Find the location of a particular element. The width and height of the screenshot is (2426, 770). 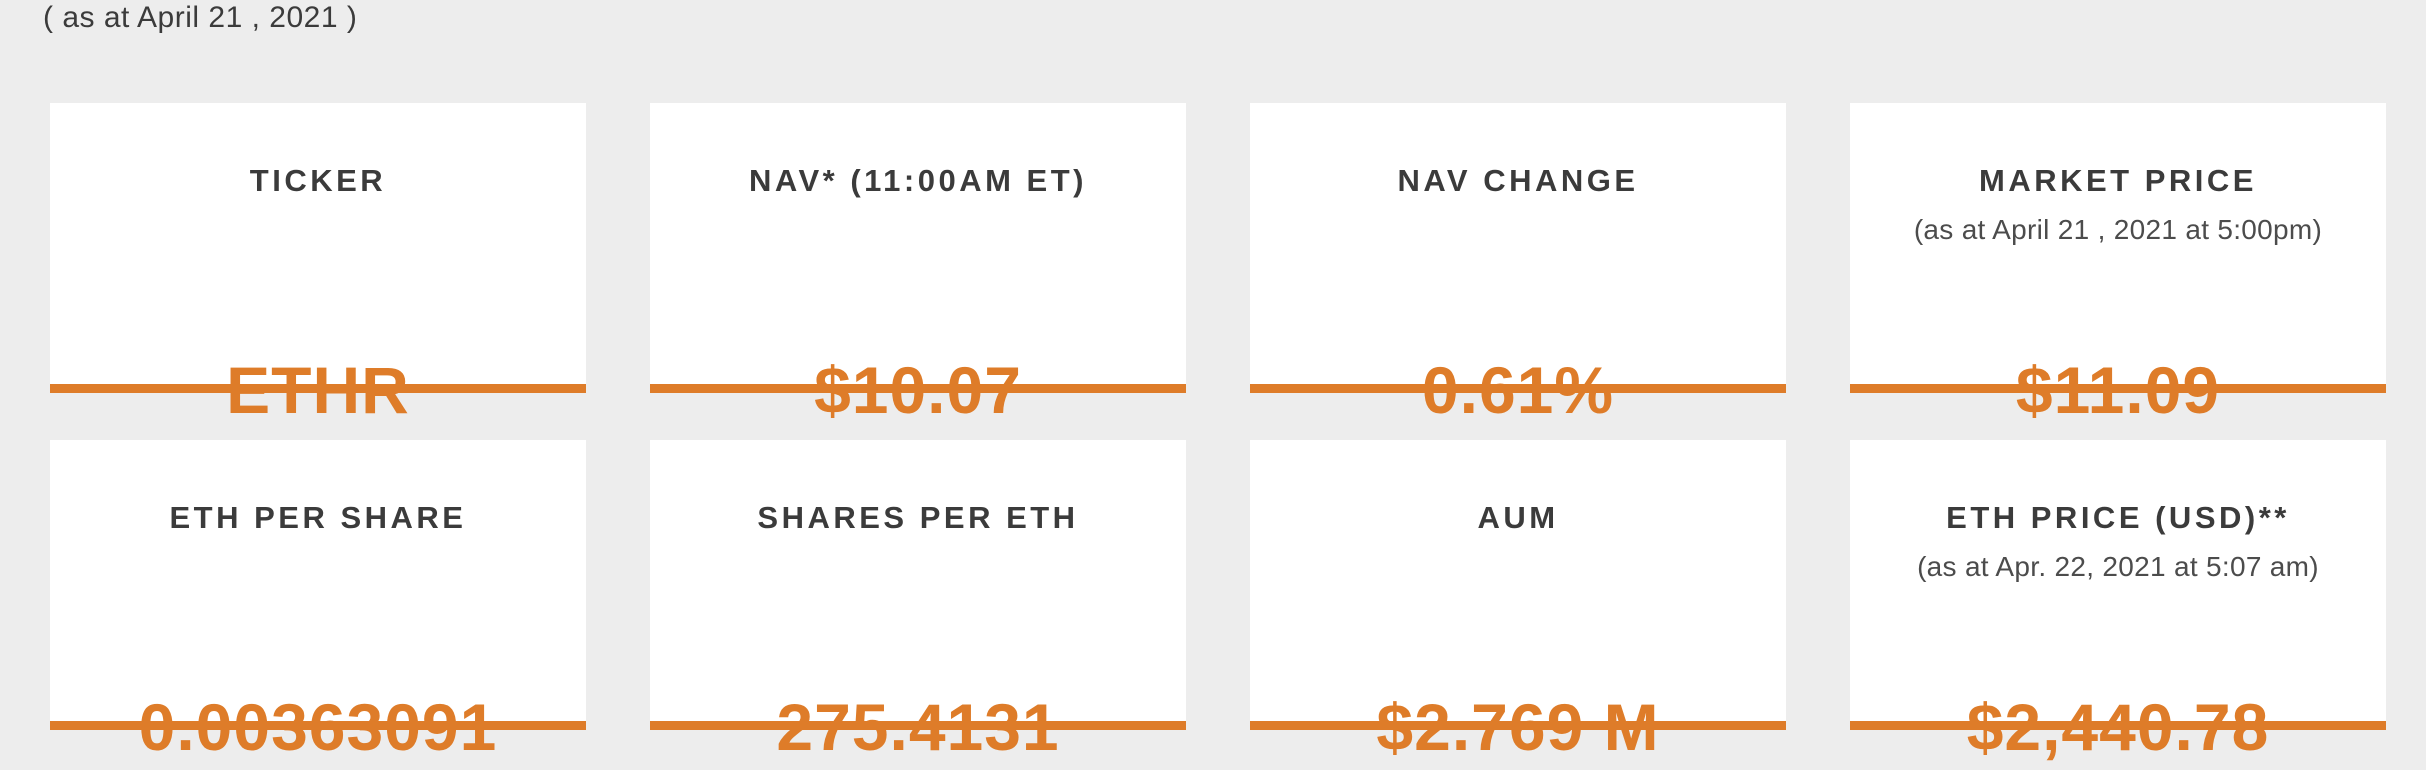

card-label: NAV* (11:00AM ET) is located at coordinates (918, 180).